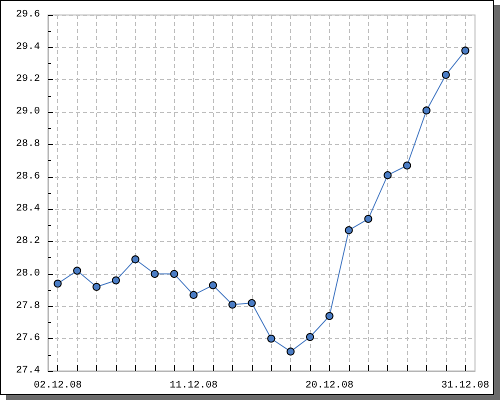  Describe the element at coordinates (28, 47) in the screenshot. I see `y-tick-label: 29.4` at that location.